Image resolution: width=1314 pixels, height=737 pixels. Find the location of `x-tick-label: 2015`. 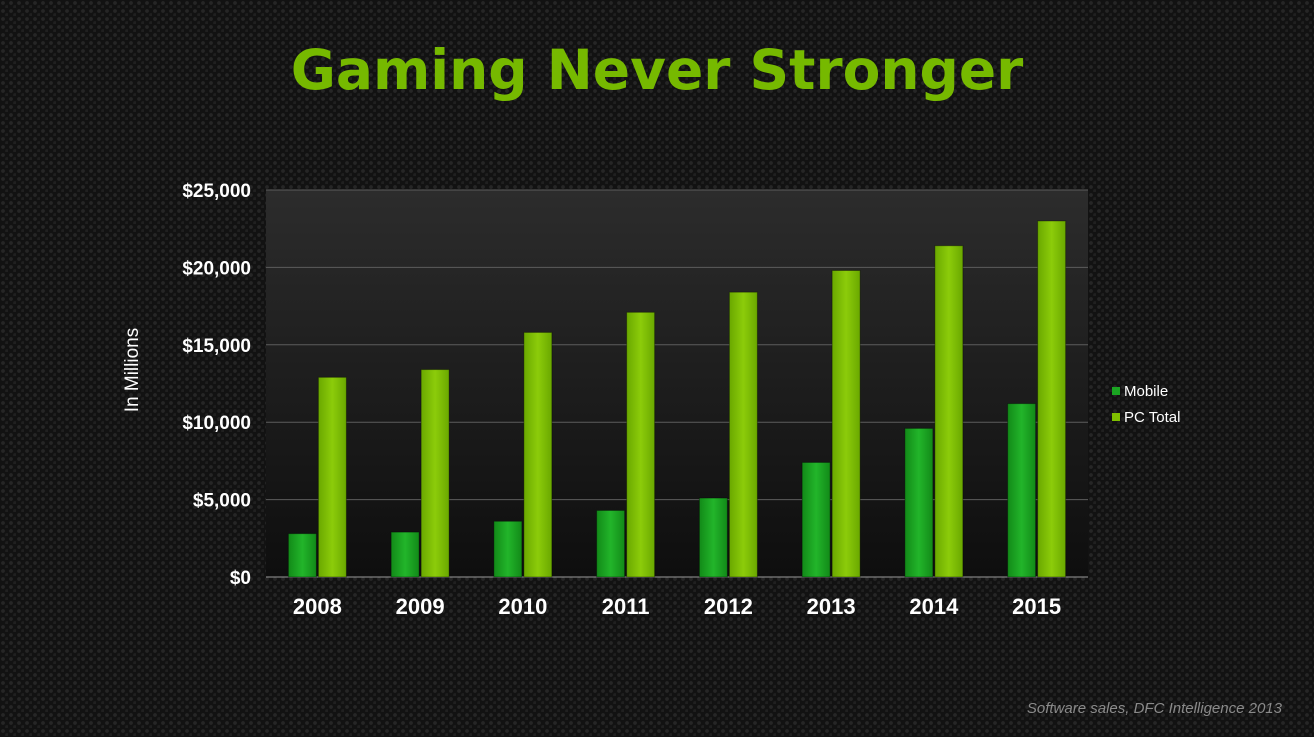

x-tick-label: 2015 is located at coordinates (1036, 606).